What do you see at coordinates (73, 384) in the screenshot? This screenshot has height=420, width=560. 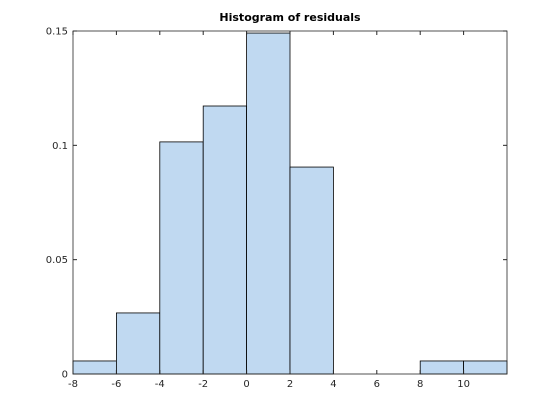 I see `x-tick-label: -8` at bounding box center [73, 384].